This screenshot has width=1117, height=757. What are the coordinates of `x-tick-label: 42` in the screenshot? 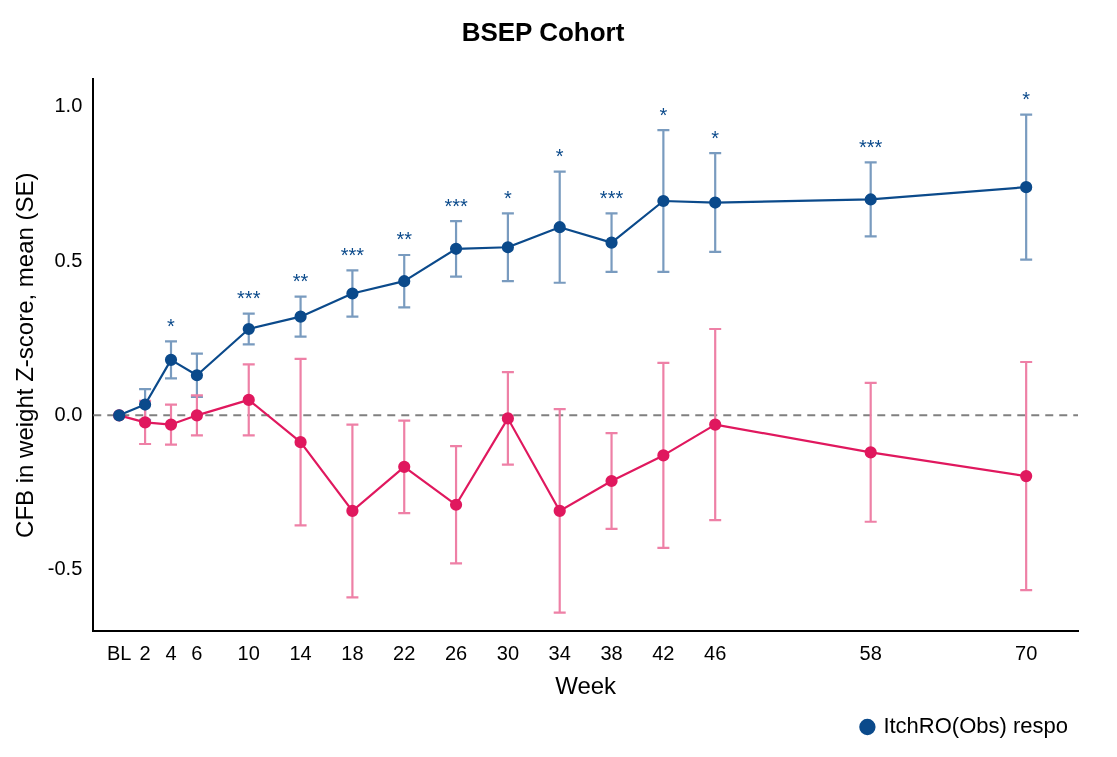 It's located at (663, 652).